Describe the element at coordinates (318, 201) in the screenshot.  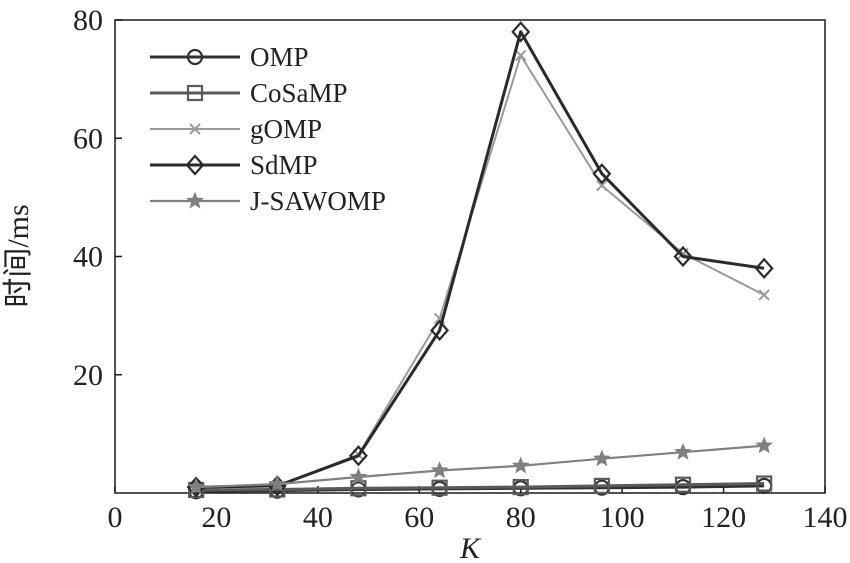
I see `legend-label: J-SAWOMP` at that location.